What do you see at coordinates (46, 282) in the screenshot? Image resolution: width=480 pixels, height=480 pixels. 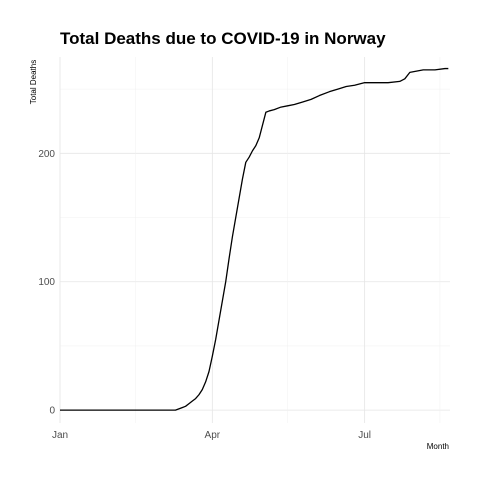 I see `y-tick-label: 100` at bounding box center [46, 282].